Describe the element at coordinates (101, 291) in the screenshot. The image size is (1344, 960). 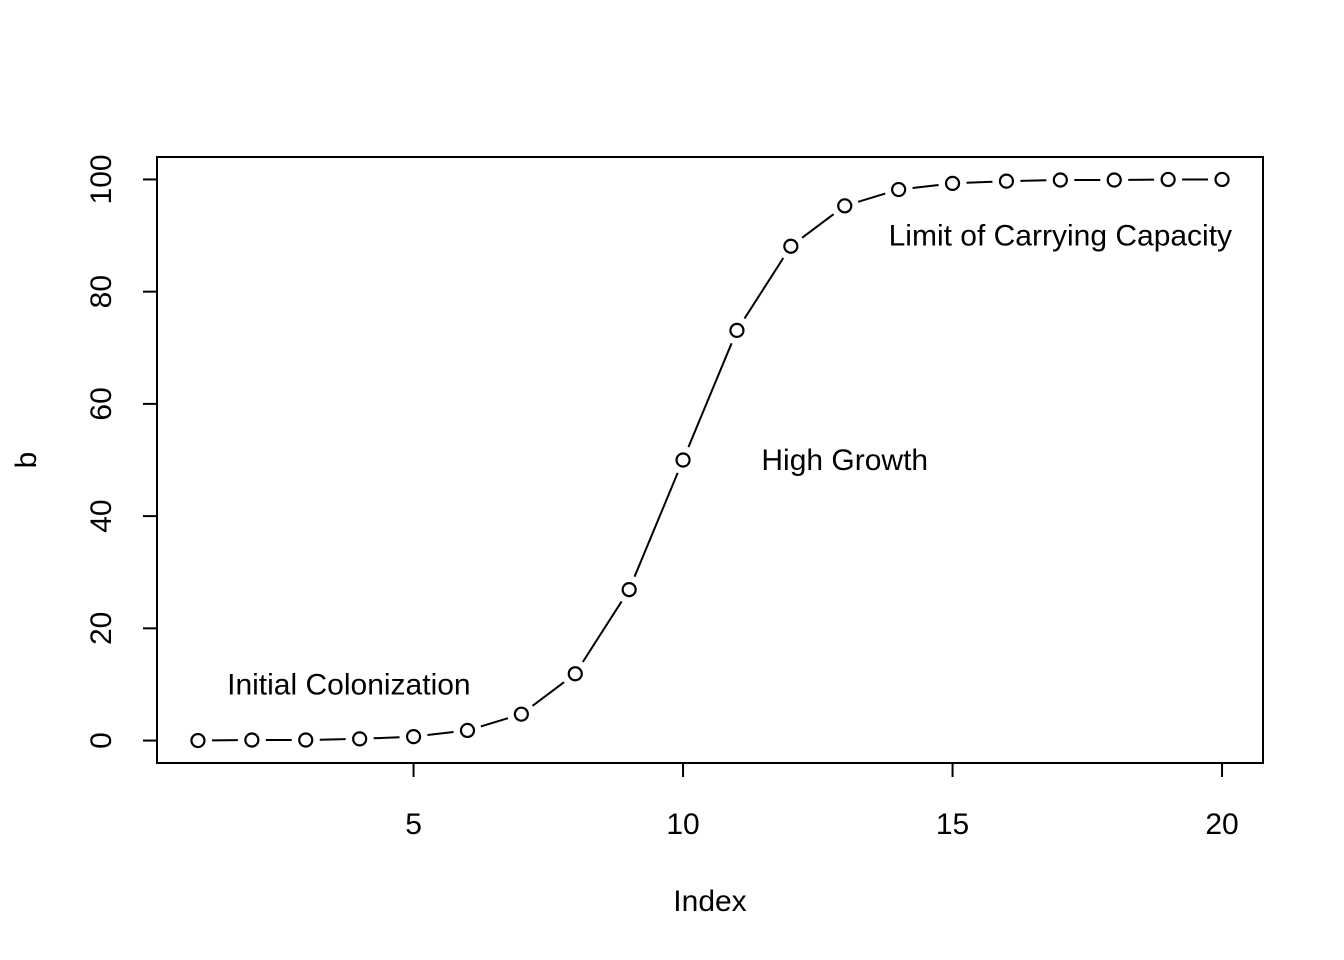
I see `y-tick-label: 80` at that location.